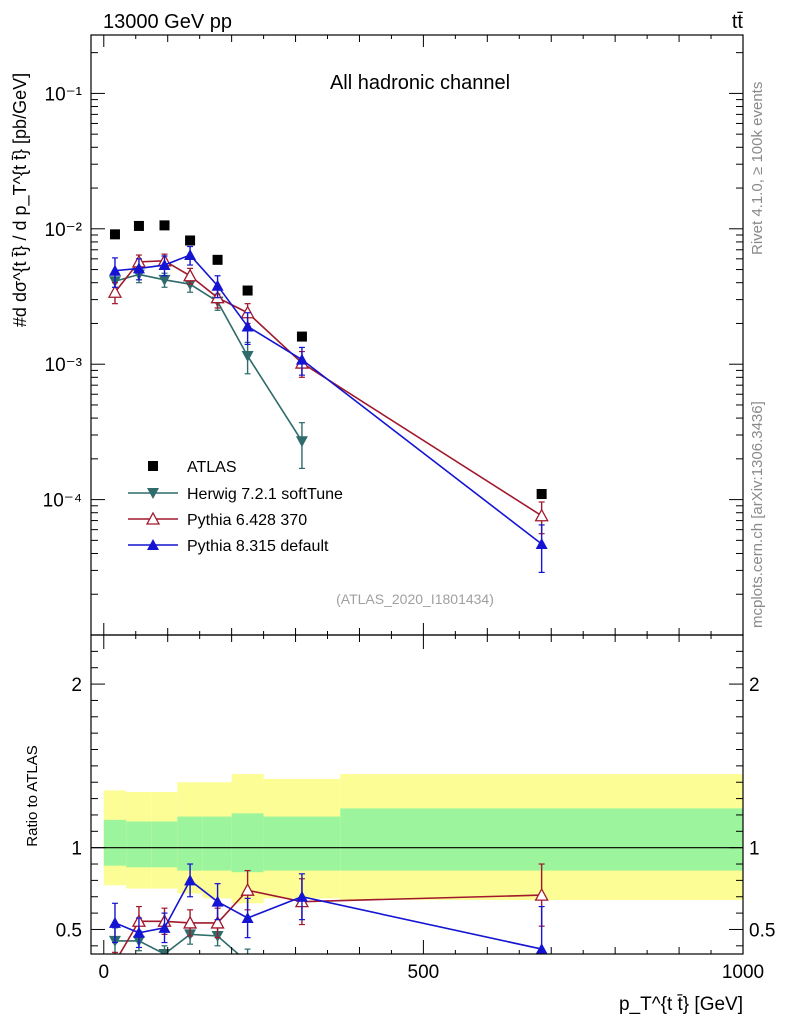  I want to click on main-y-tick-label: 10⁻³, so click(64, 365).